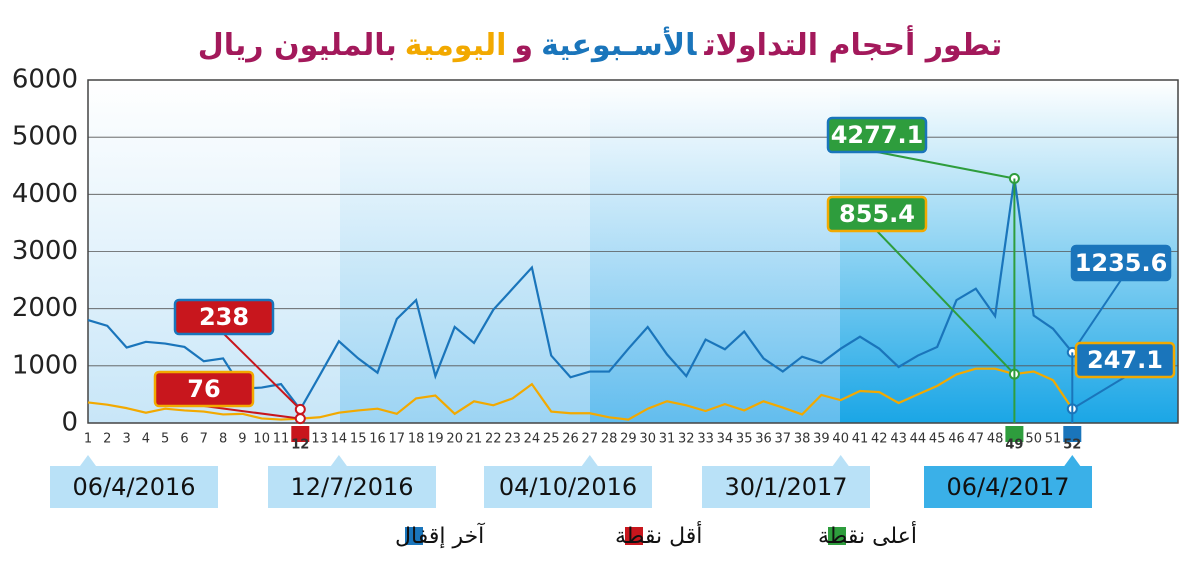 The height and width of the screenshot is (563, 1200). I want to click on x-tick-label: 21, so click(474, 439).